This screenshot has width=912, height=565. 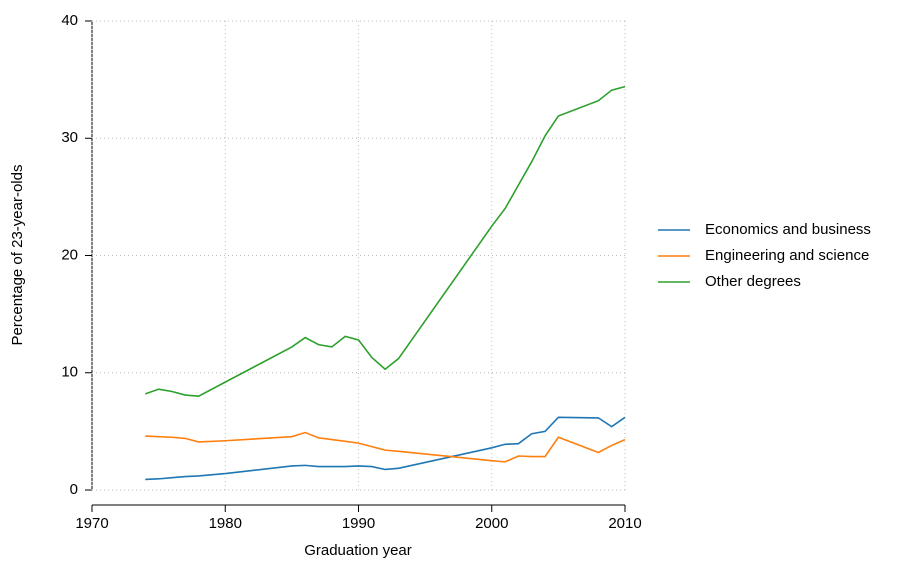 What do you see at coordinates (91, 523) in the screenshot?
I see `x-tick-label: 1970` at bounding box center [91, 523].